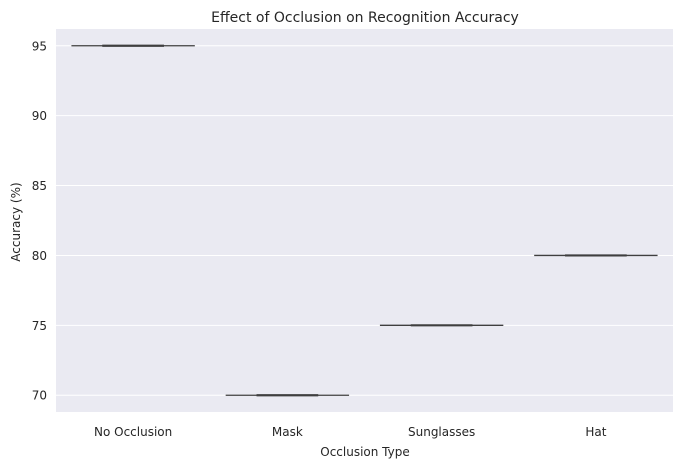 The width and height of the screenshot is (684, 468). I want to click on y-tick-label: 70, so click(39, 396).